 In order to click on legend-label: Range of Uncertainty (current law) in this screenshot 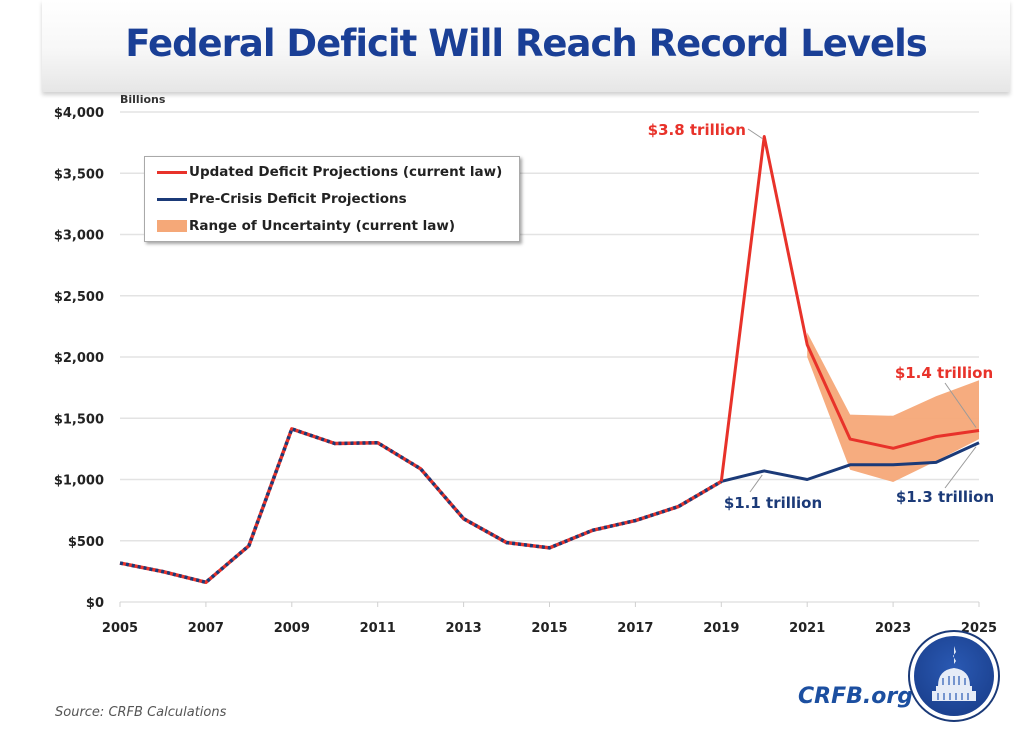, I will do `click(322, 226)`.